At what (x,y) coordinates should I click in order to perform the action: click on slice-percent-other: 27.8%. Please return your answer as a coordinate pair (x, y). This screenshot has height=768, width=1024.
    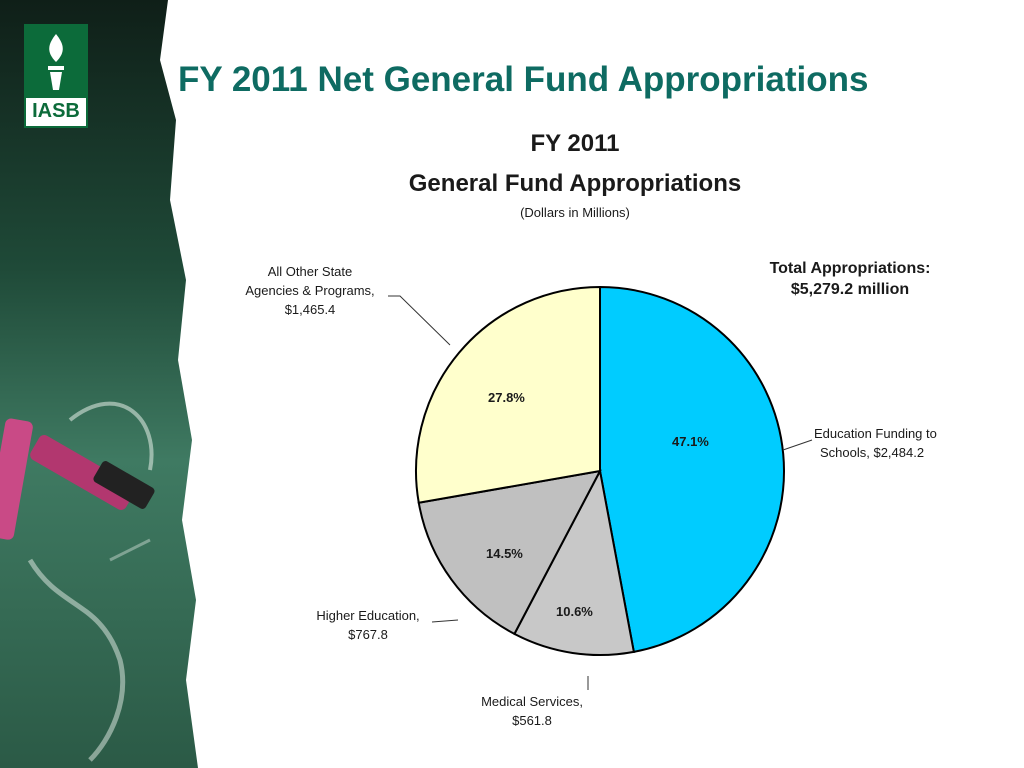
    Looking at the image, I should click on (506, 397).